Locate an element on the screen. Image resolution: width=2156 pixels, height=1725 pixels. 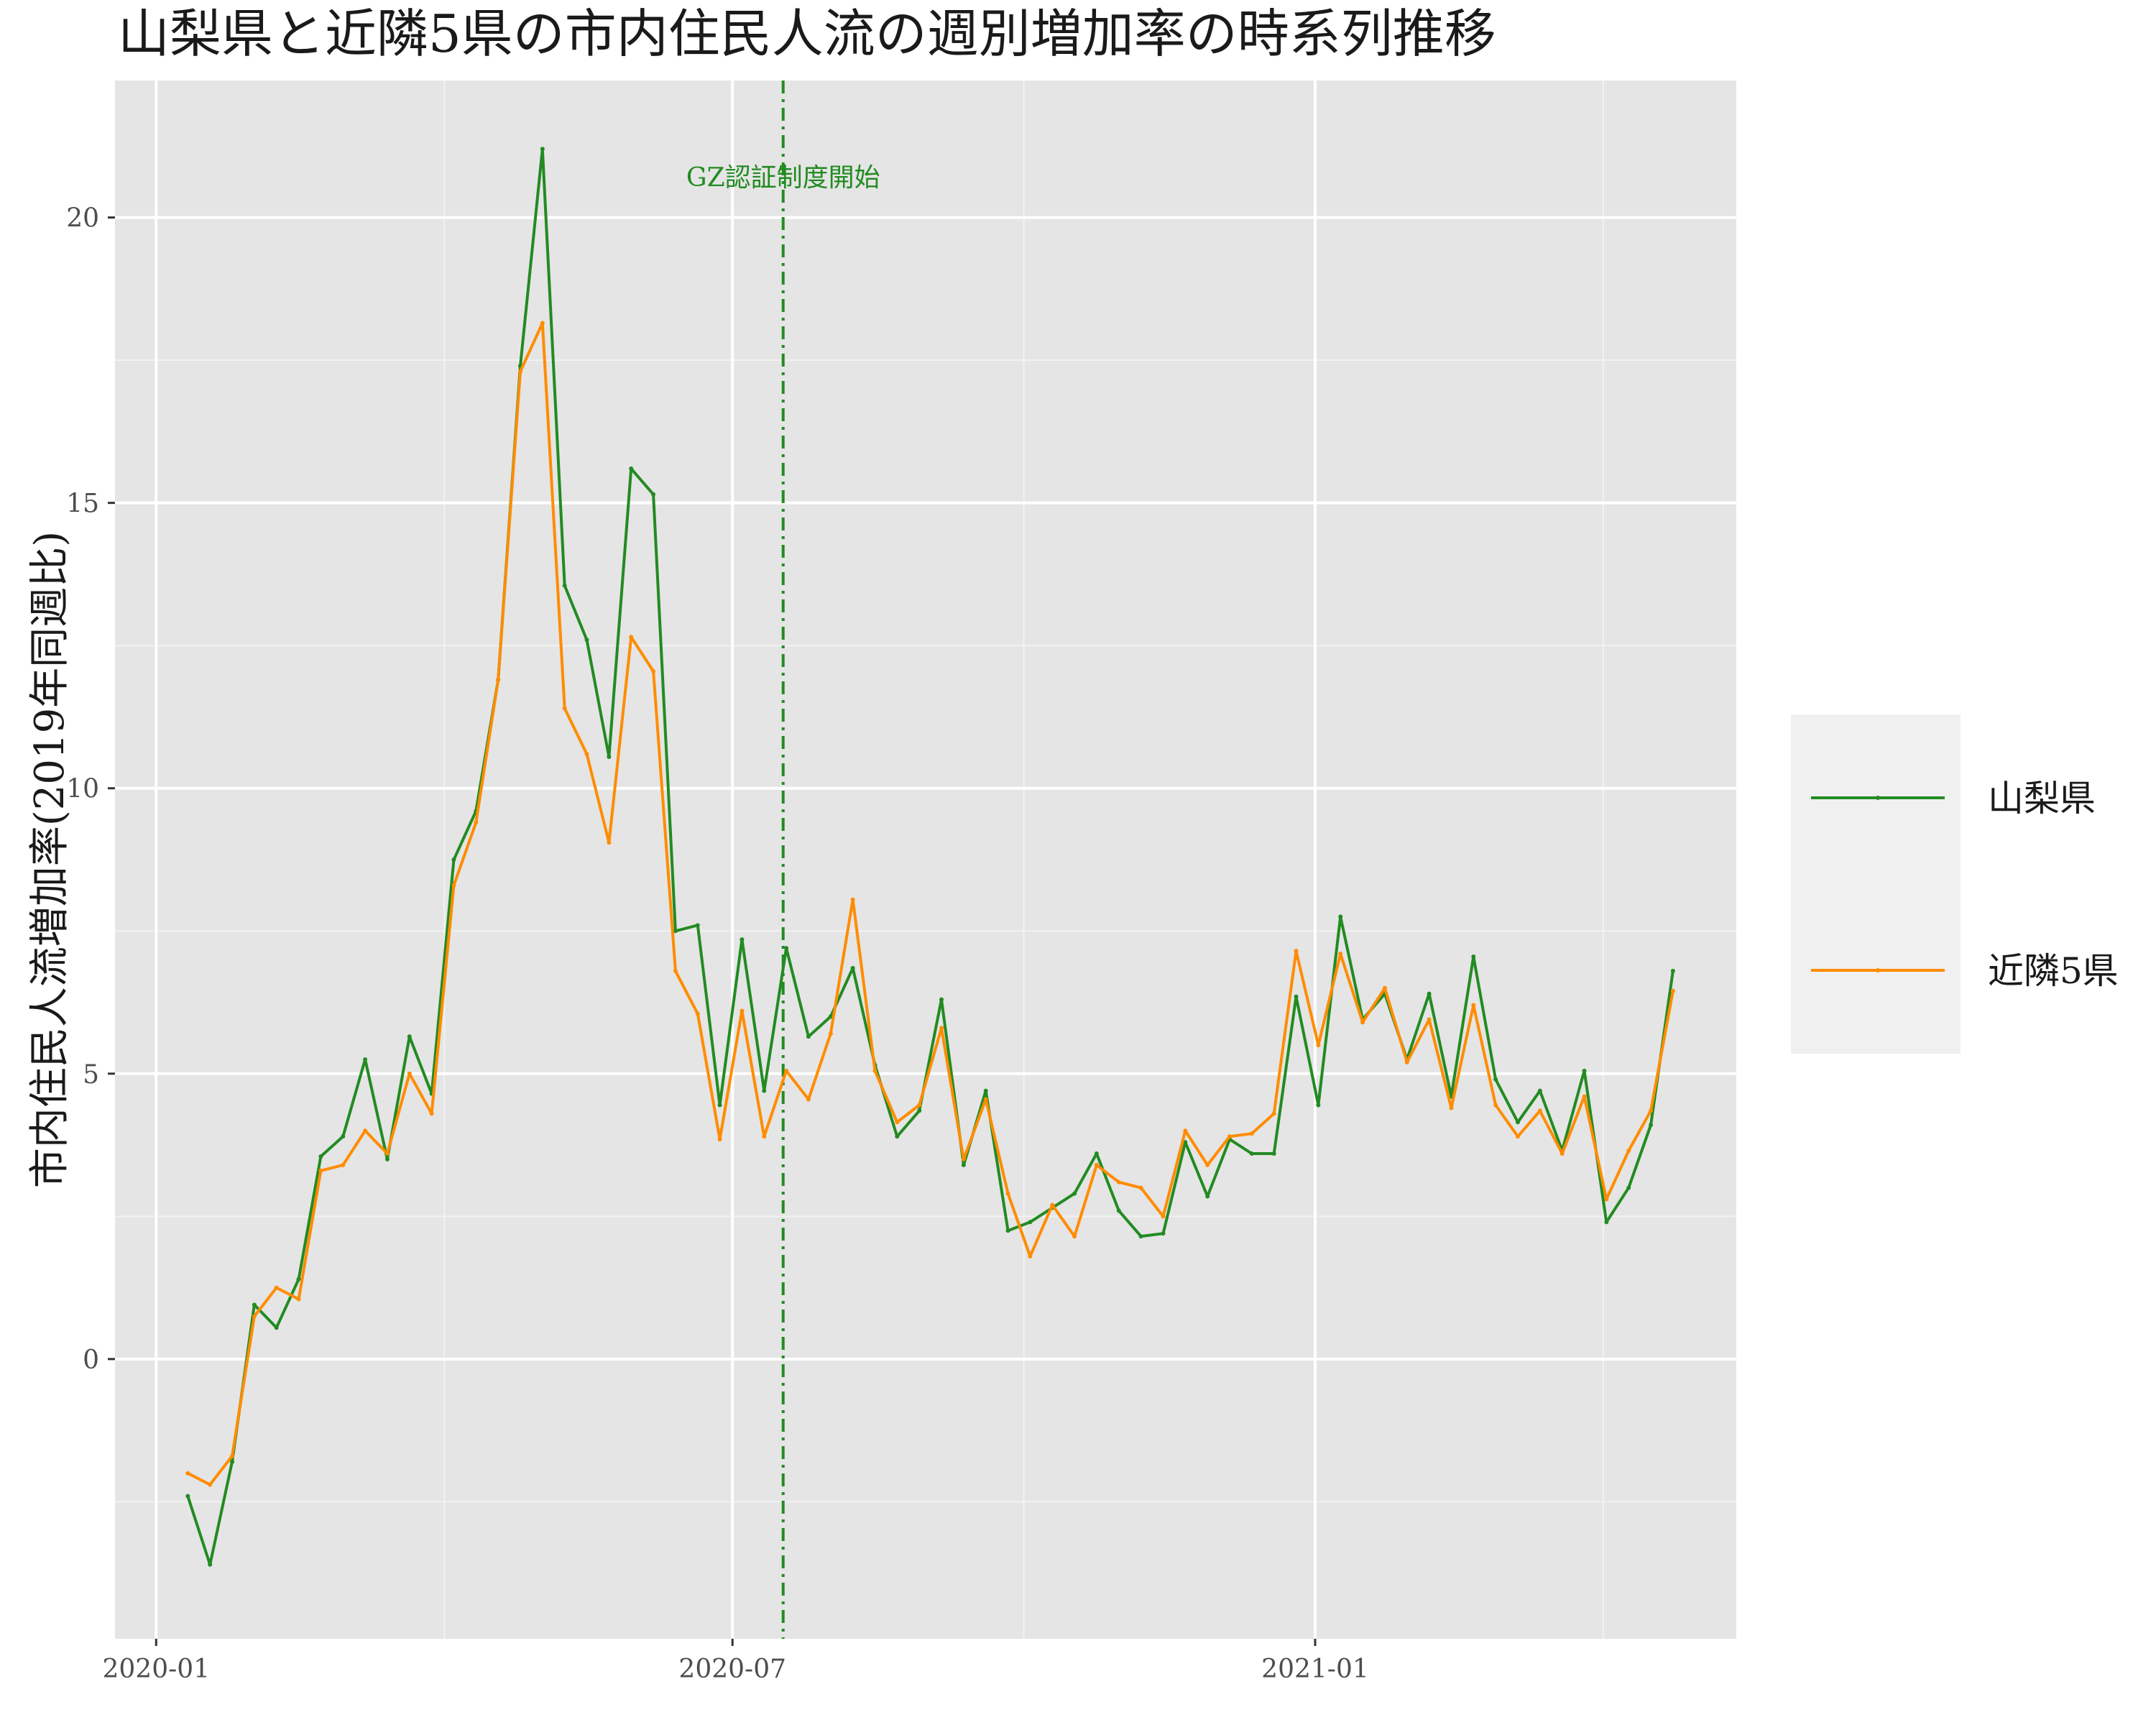
y-axis: 0 5 10 15 20 is located at coordinates (91, 789).